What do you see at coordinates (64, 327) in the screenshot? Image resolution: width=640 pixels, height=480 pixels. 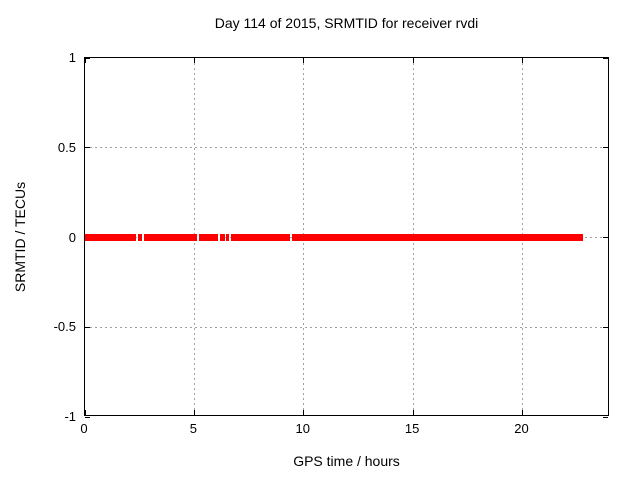 I see `y-tick-label: -0.5` at bounding box center [64, 327].